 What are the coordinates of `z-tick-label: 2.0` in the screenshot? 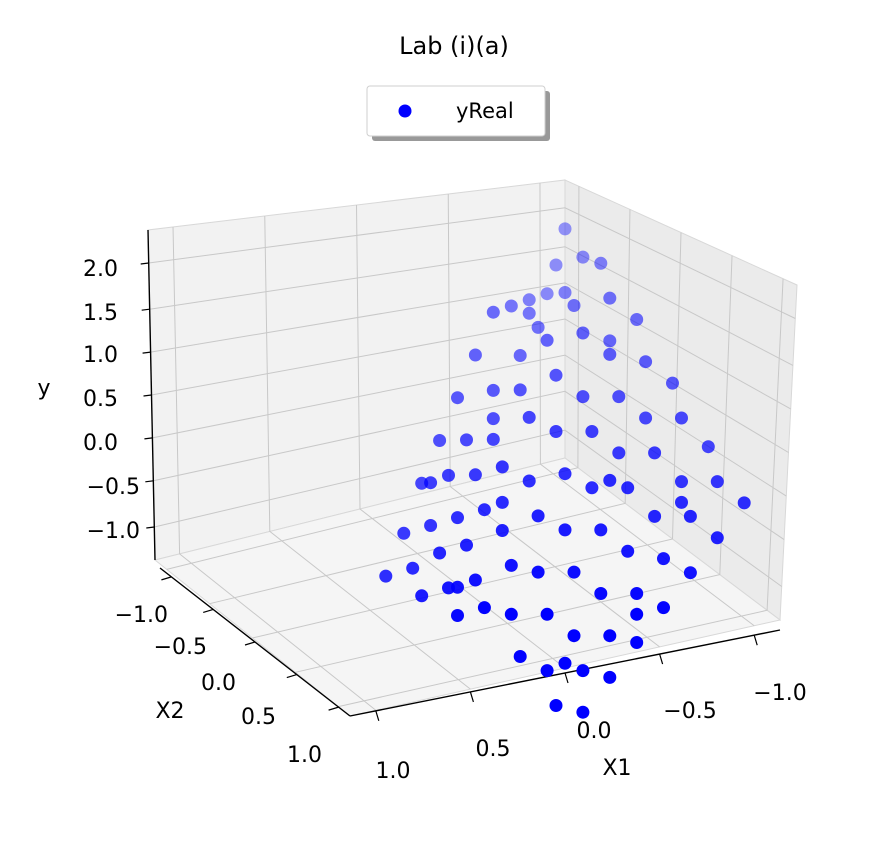 It's located at (100, 269).